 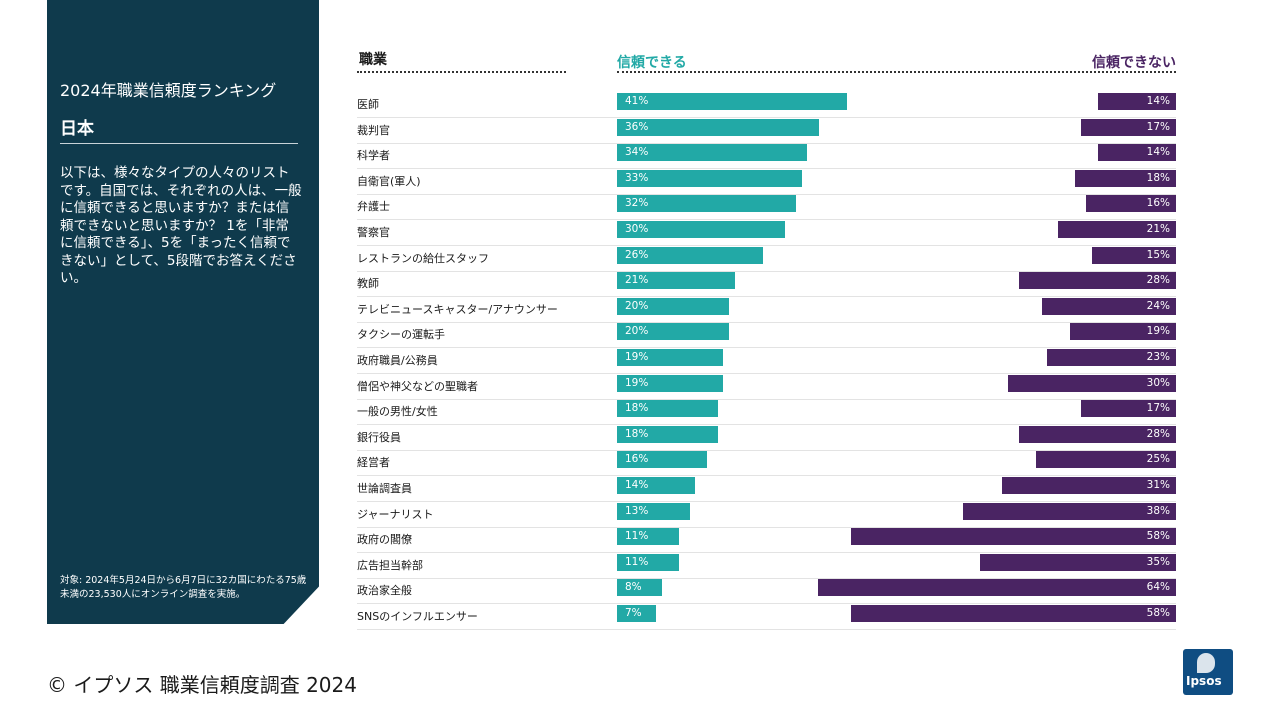 What do you see at coordinates (637, 177) in the screenshot?
I see `trust-value: 33%` at bounding box center [637, 177].